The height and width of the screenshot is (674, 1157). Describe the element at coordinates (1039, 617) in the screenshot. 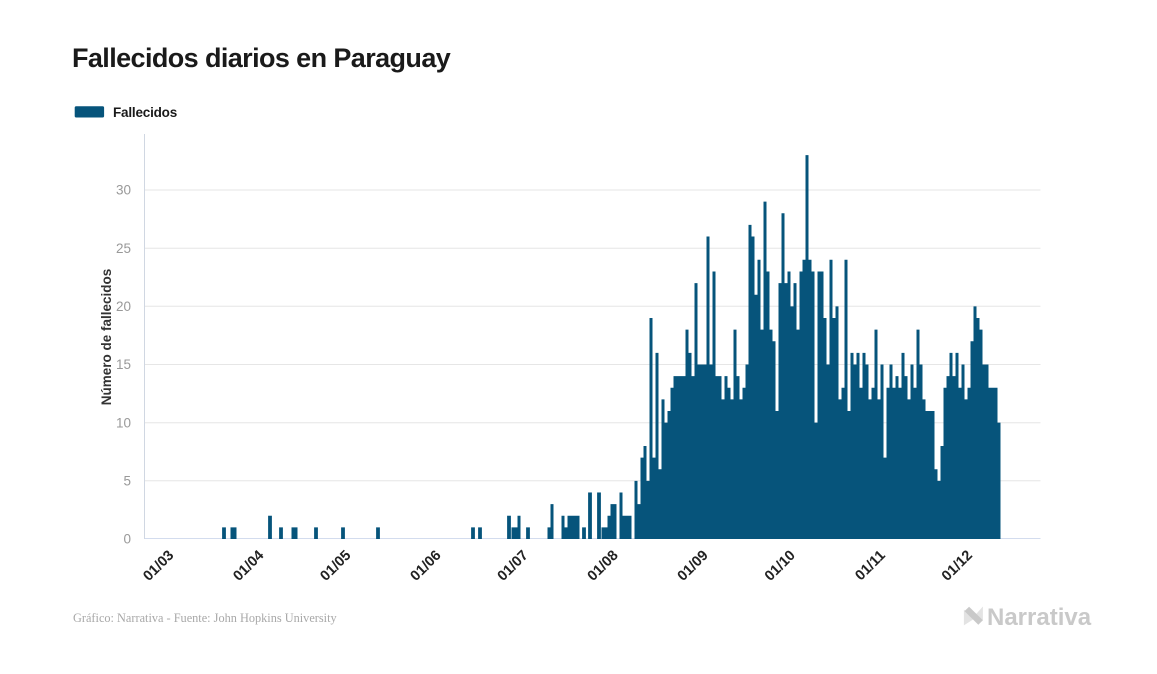

I see `svg-text: Narrativa` at that location.